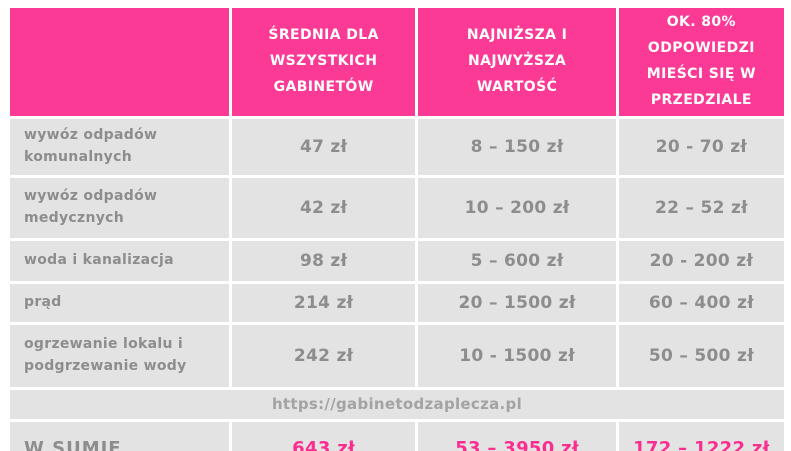 This screenshot has height=451, width=791. Describe the element at coordinates (701, 260) in the screenshot. I see `row-interval-value: 20 - 200 zł` at that location.